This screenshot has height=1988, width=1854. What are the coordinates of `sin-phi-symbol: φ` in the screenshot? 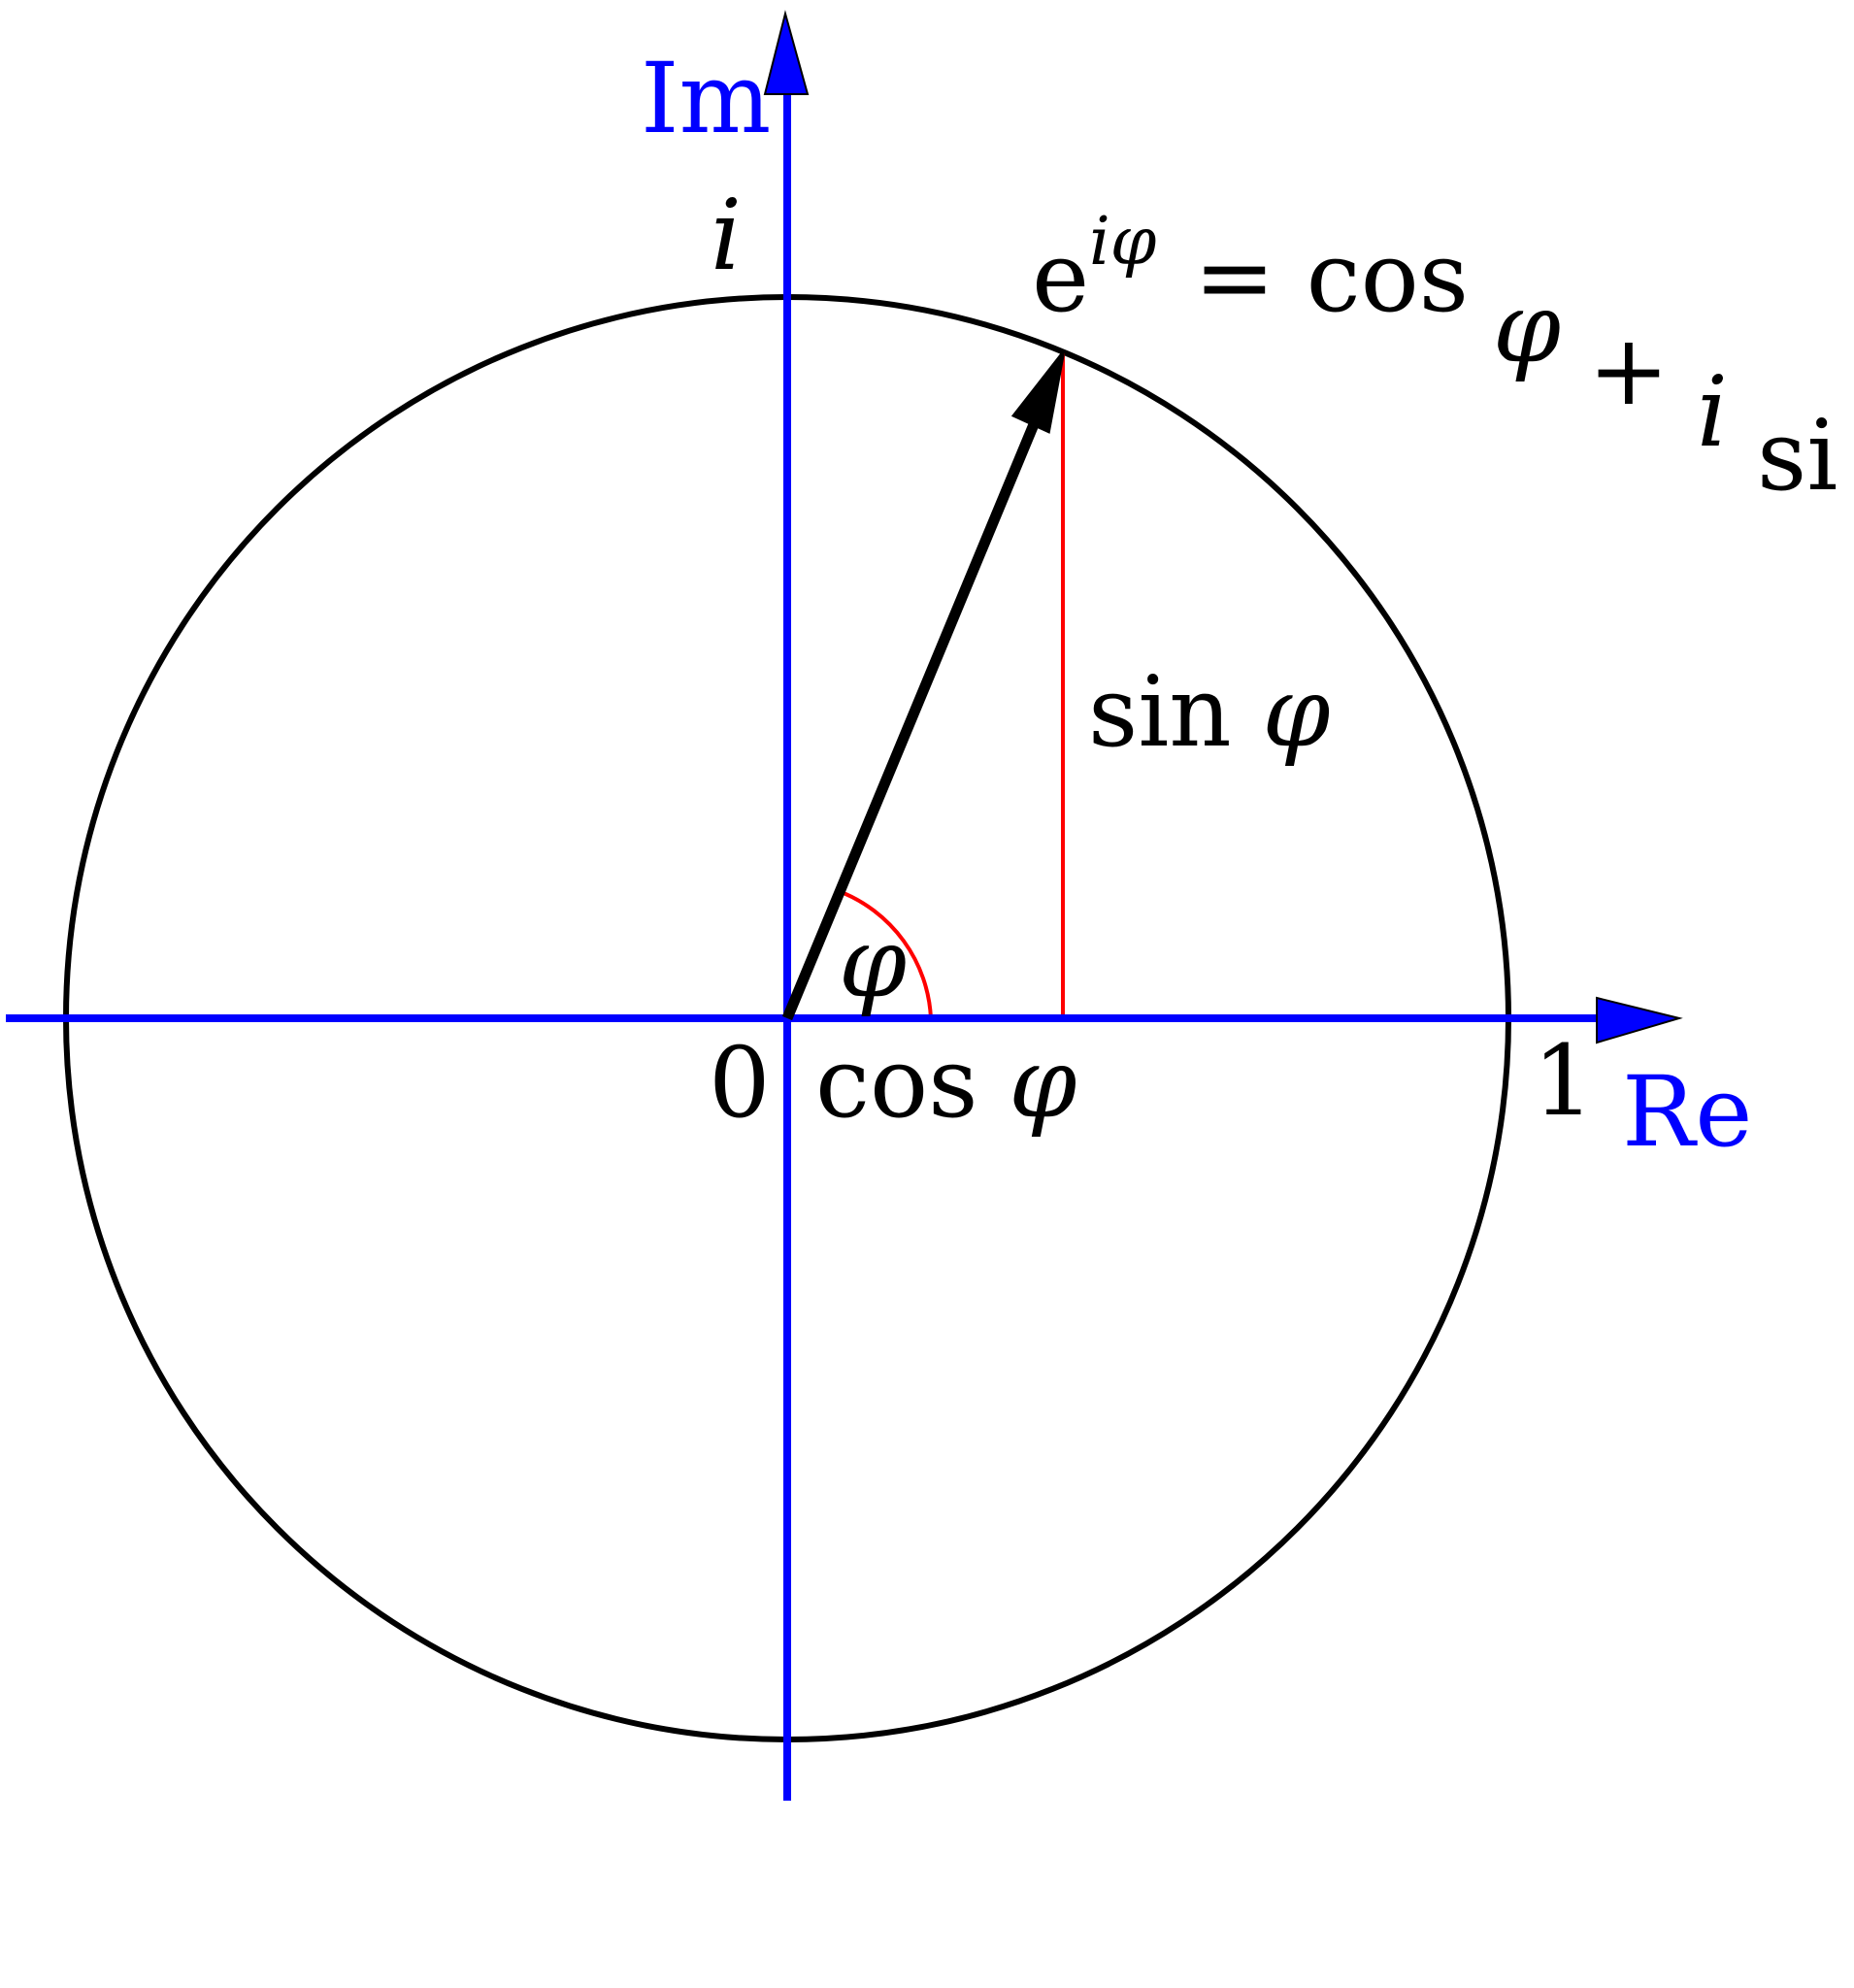 It's located at (1297, 712).